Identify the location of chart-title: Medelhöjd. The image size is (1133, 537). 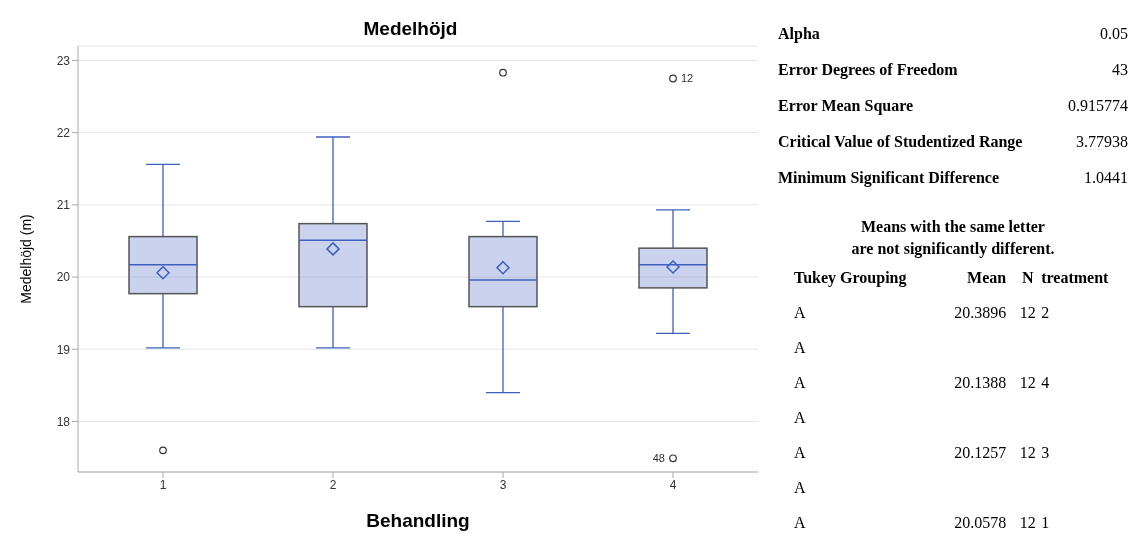
(410, 29).